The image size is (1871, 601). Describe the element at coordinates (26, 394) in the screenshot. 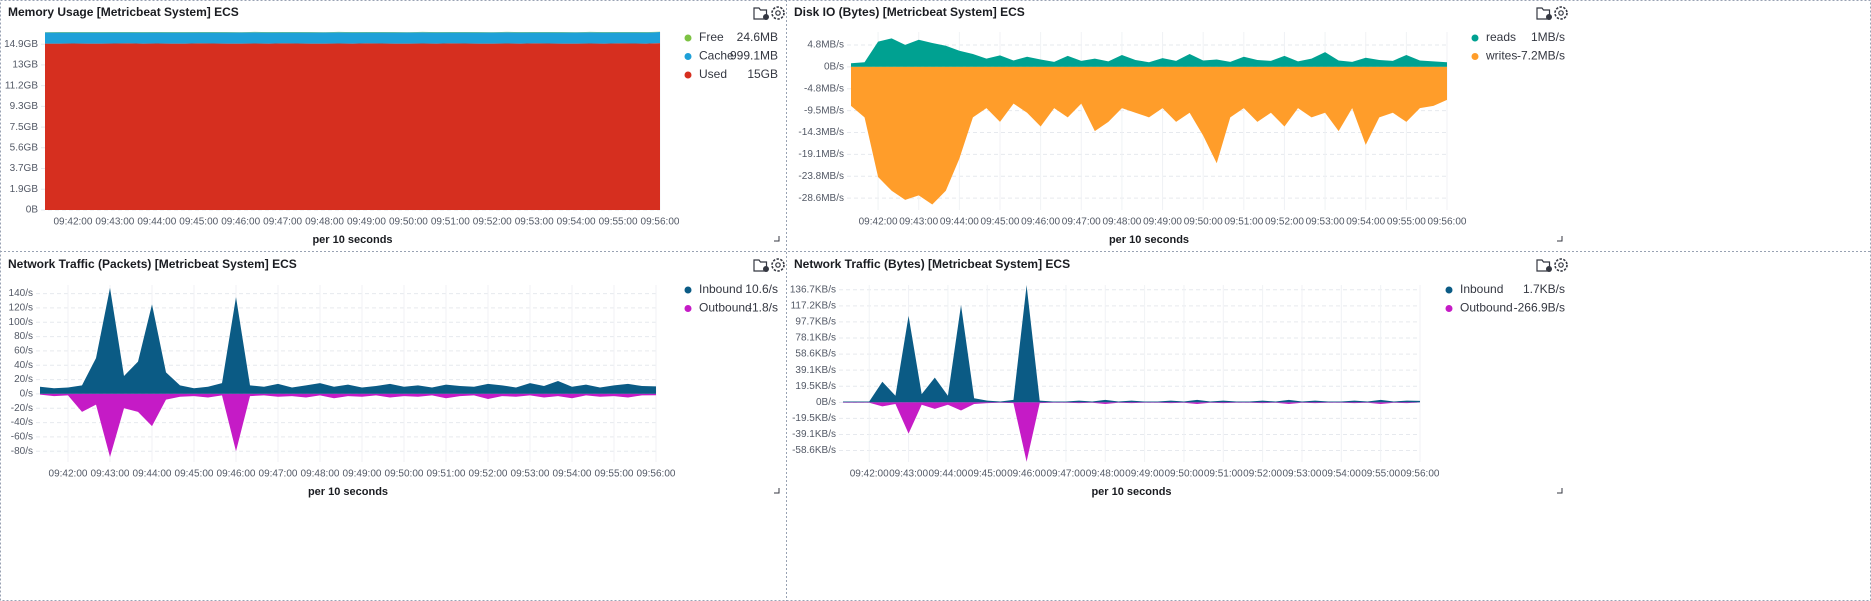

I see `y-tick-label: 0/s` at that location.